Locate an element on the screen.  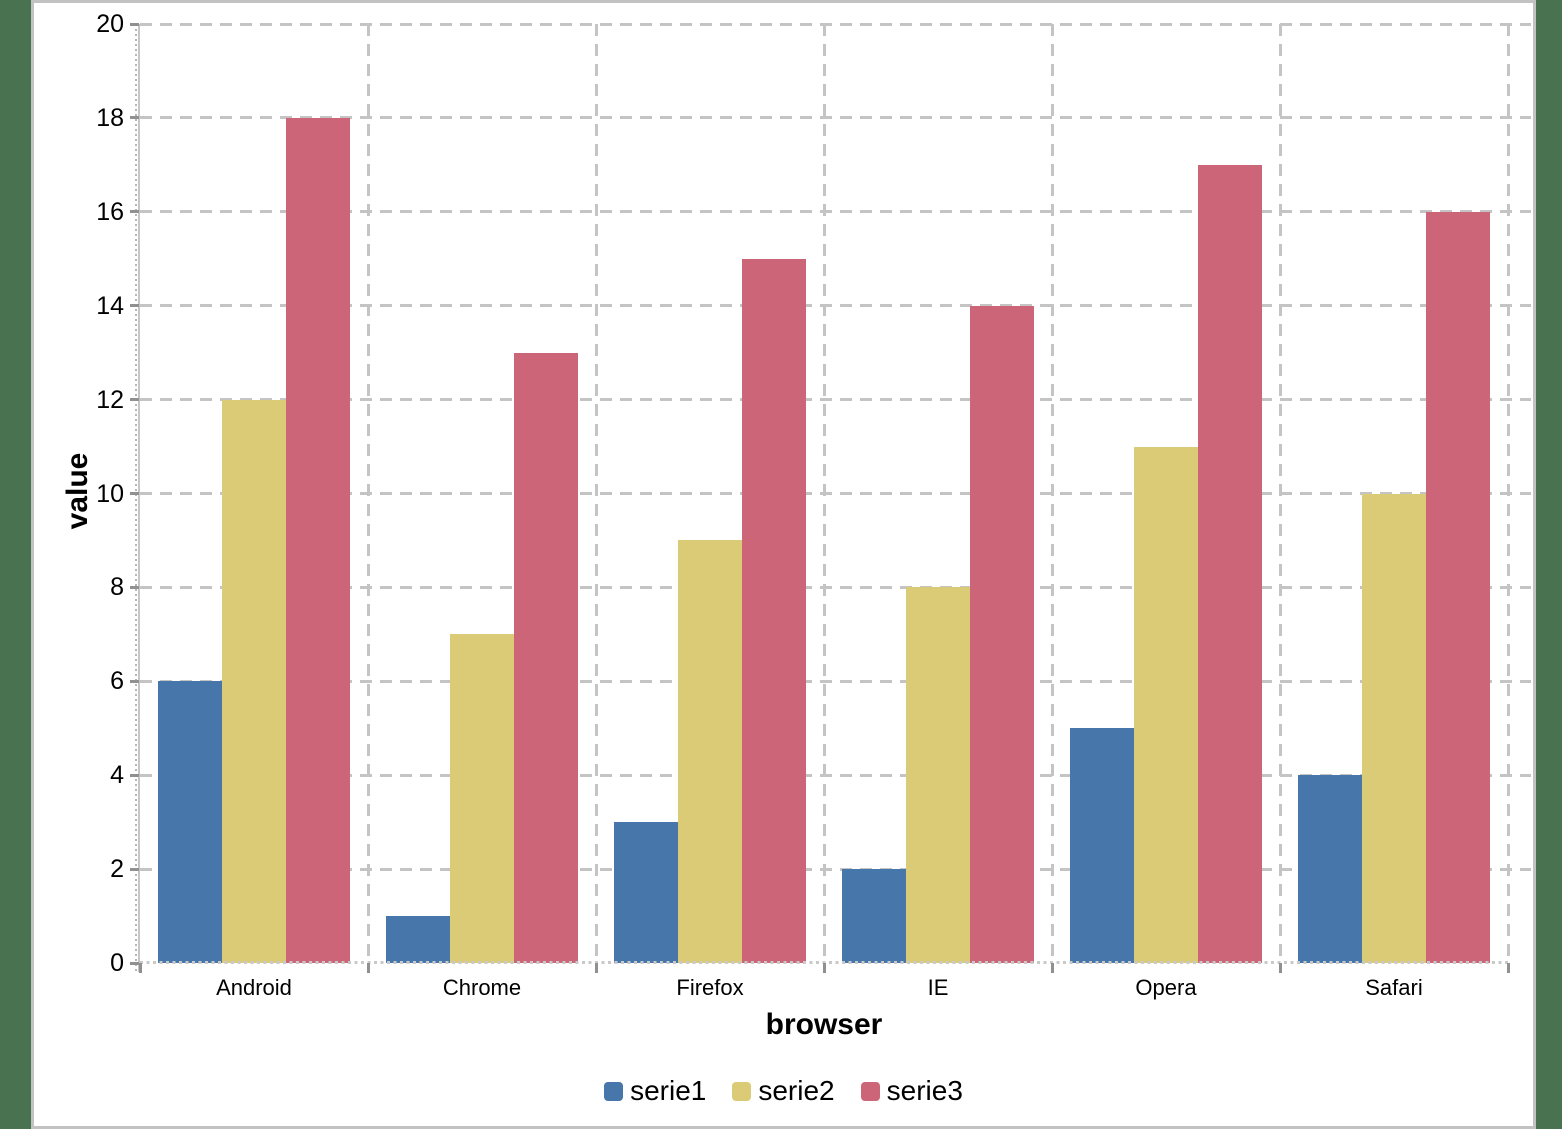
bar-serie2-Android is located at coordinates (254, 681).